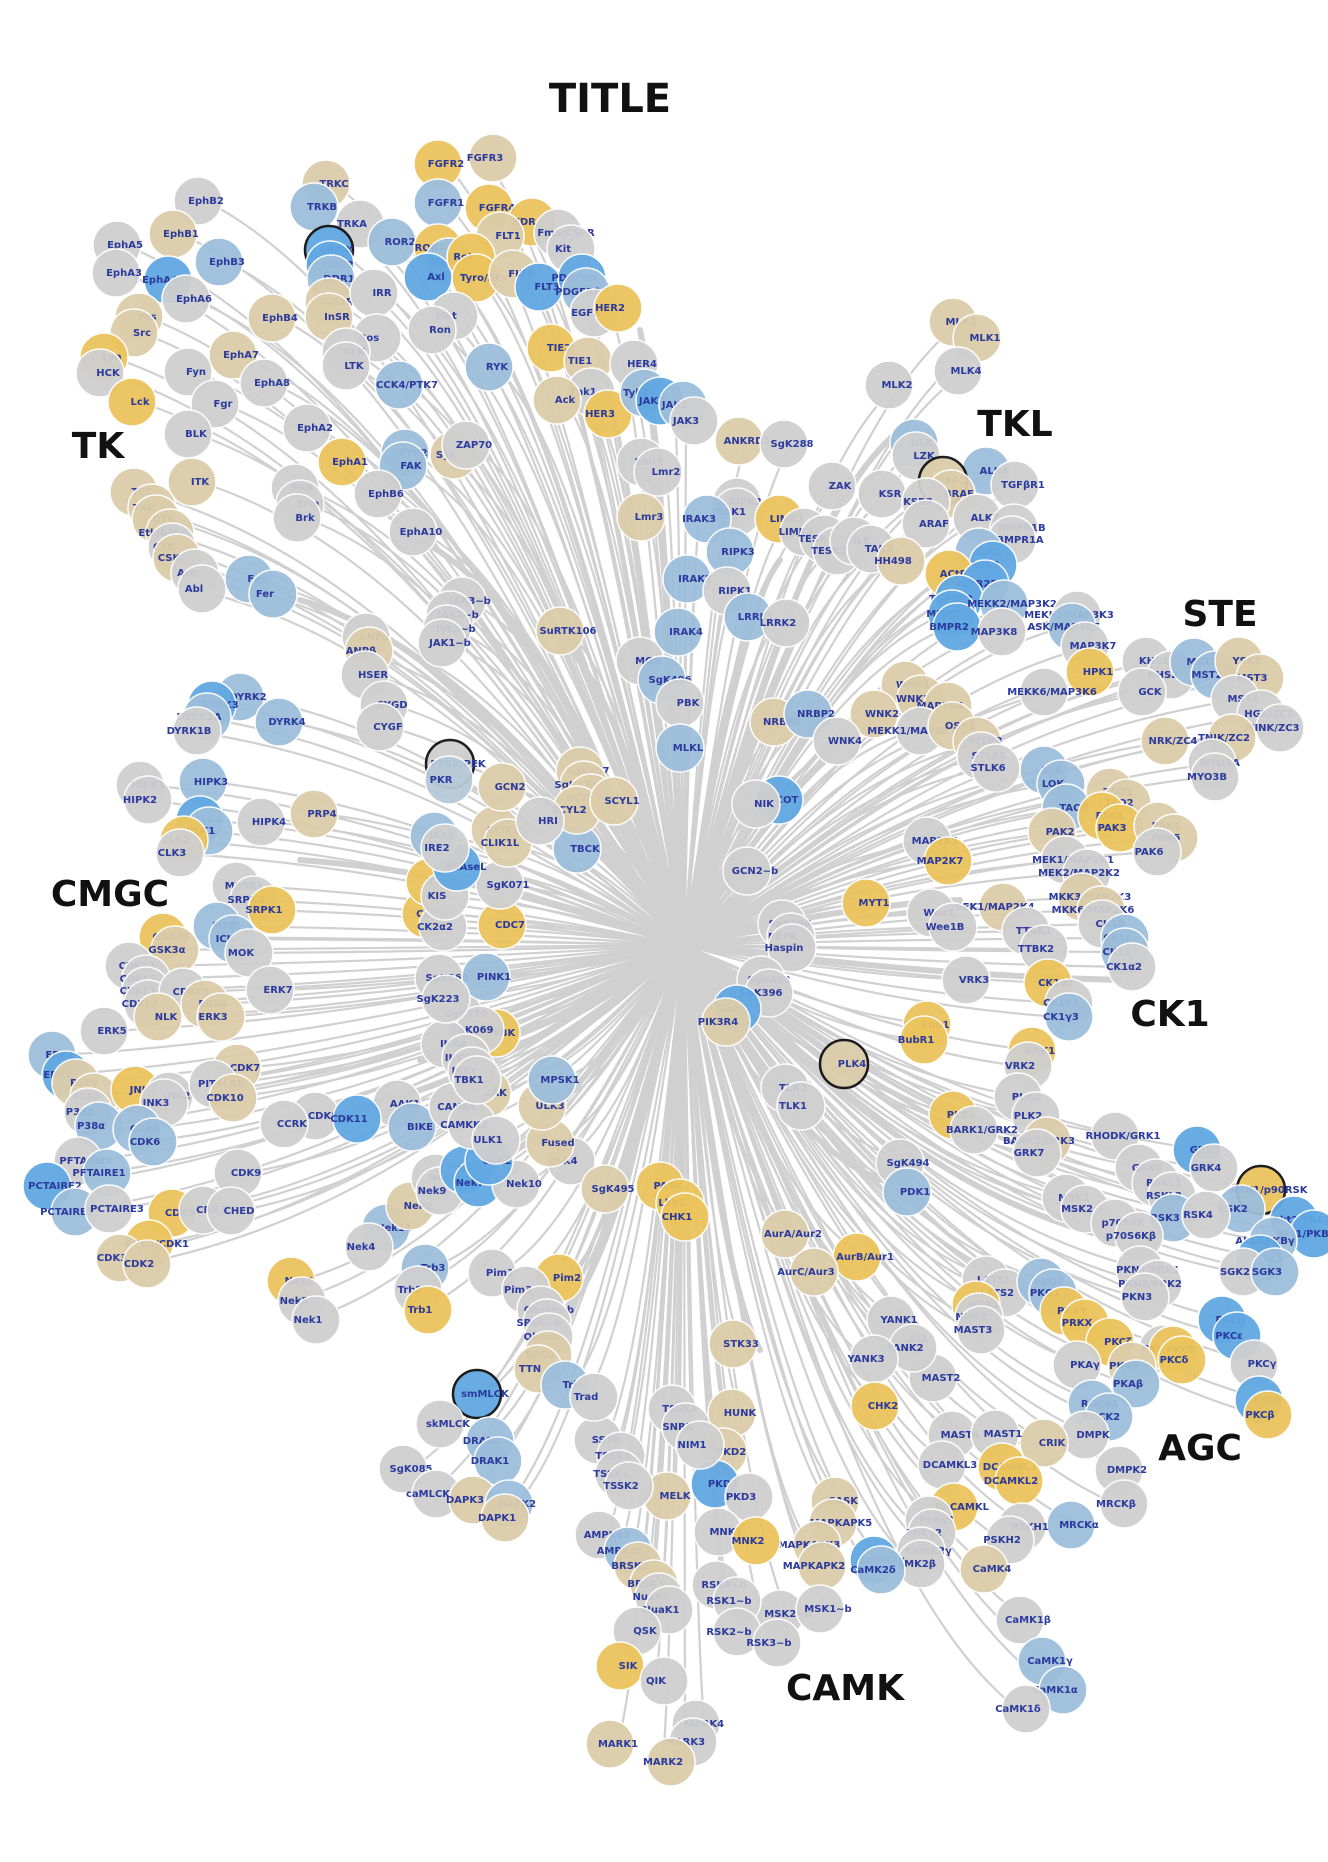 The height and width of the screenshot is (1862, 1328). I want to click on kinase-label: SNRK, so click(678, 1427).